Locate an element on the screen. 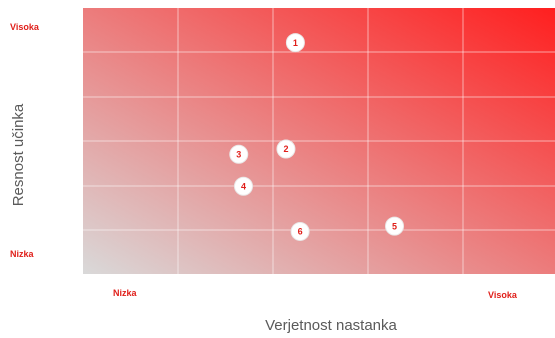 The height and width of the screenshot is (338, 555). data-point-label: 5 is located at coordinates (394, 226).